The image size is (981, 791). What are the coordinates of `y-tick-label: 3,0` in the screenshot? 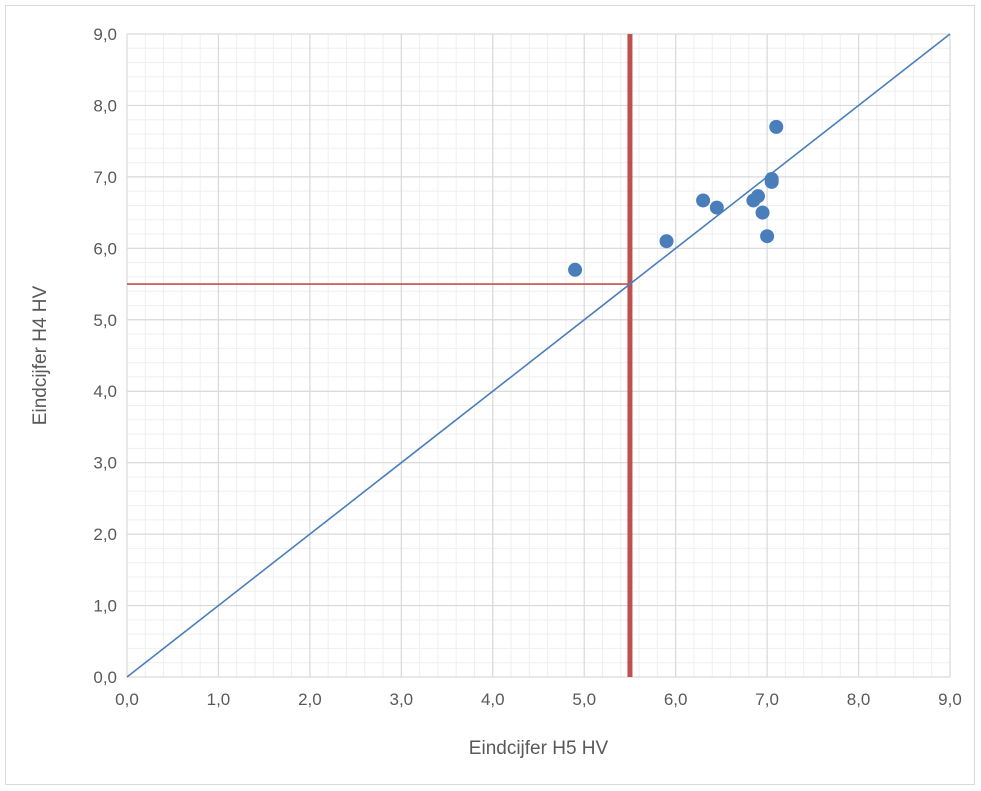 It's located at (105, 463).